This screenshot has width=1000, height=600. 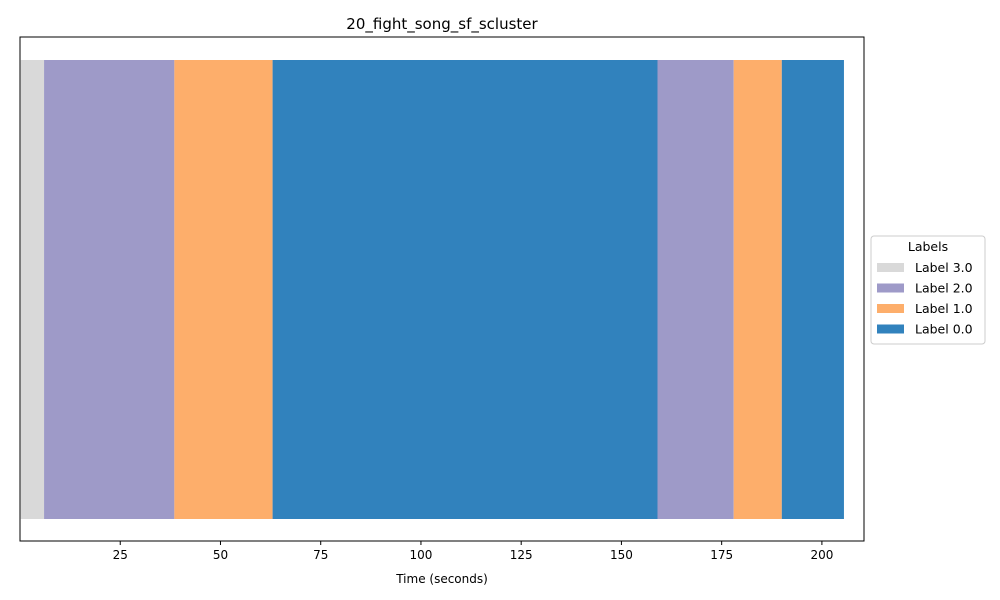 What do you see at coordinates (220, 555) in the screenshot?
I see `x-tick-label-1: 50` at bounding box center [220, 555].